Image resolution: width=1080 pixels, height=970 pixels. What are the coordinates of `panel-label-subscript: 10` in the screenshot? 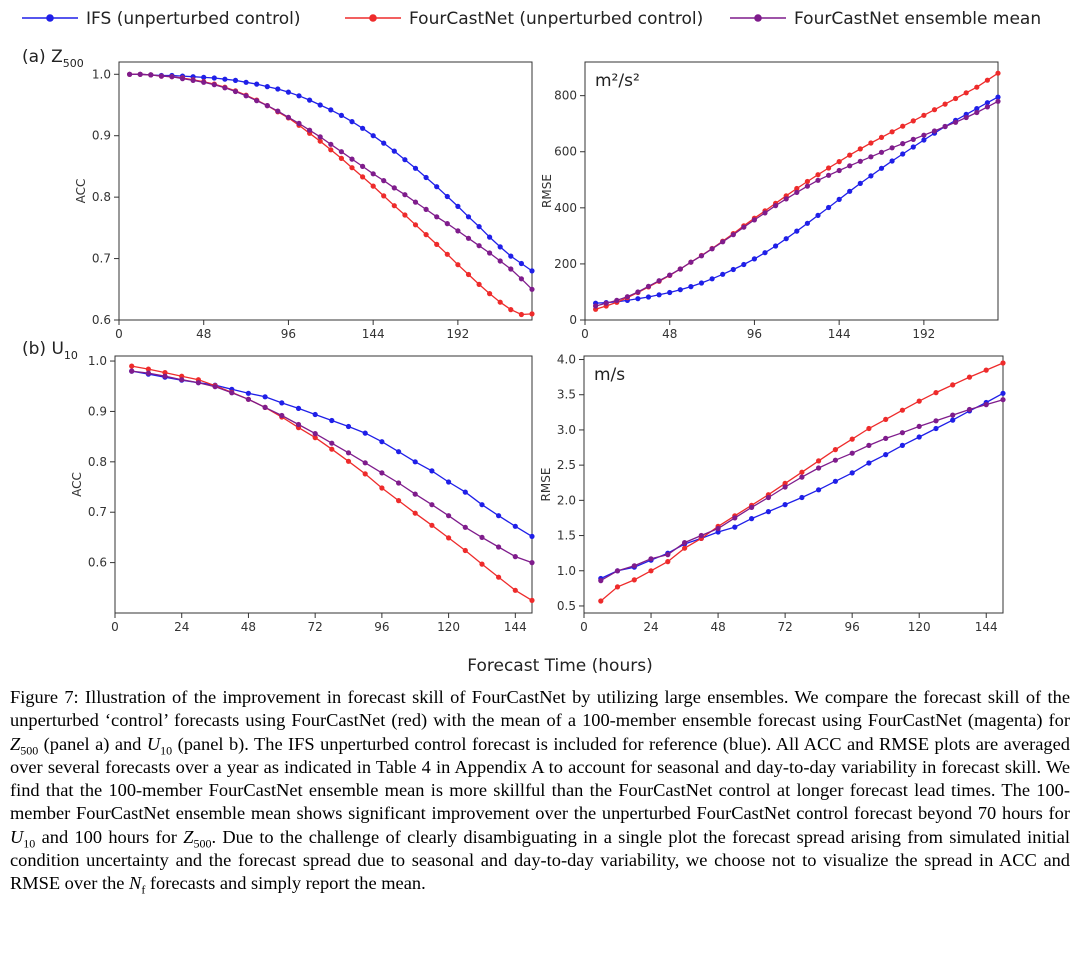 It's located at (71, 355).